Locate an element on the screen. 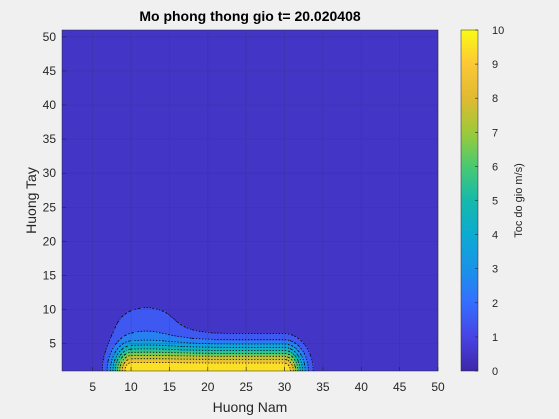  y-tick-label: 10 is located at coordinates (50, 310).